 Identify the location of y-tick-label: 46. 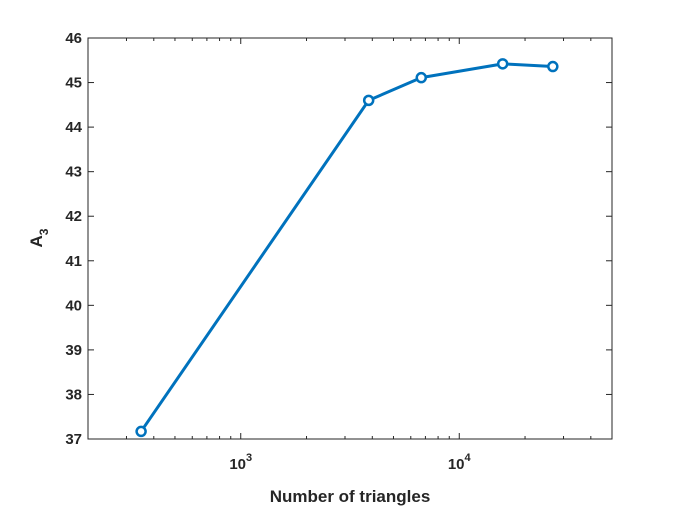
(73, 38).